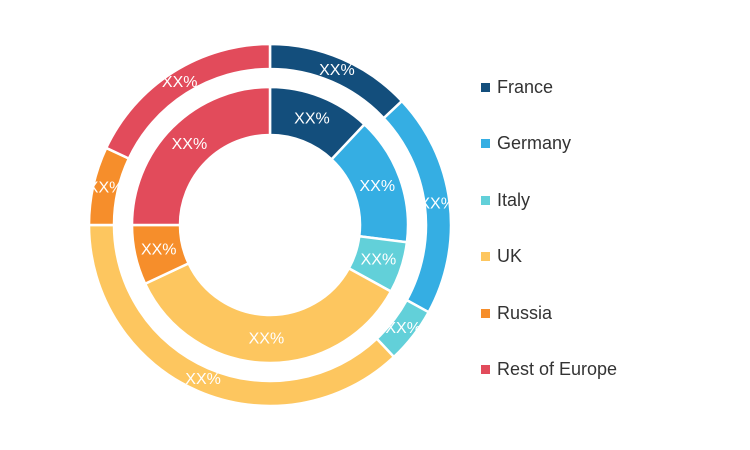  Describe the element at coordinates (312, 119) in the screenshot. I see `inner-label-france: XX%` at that location.